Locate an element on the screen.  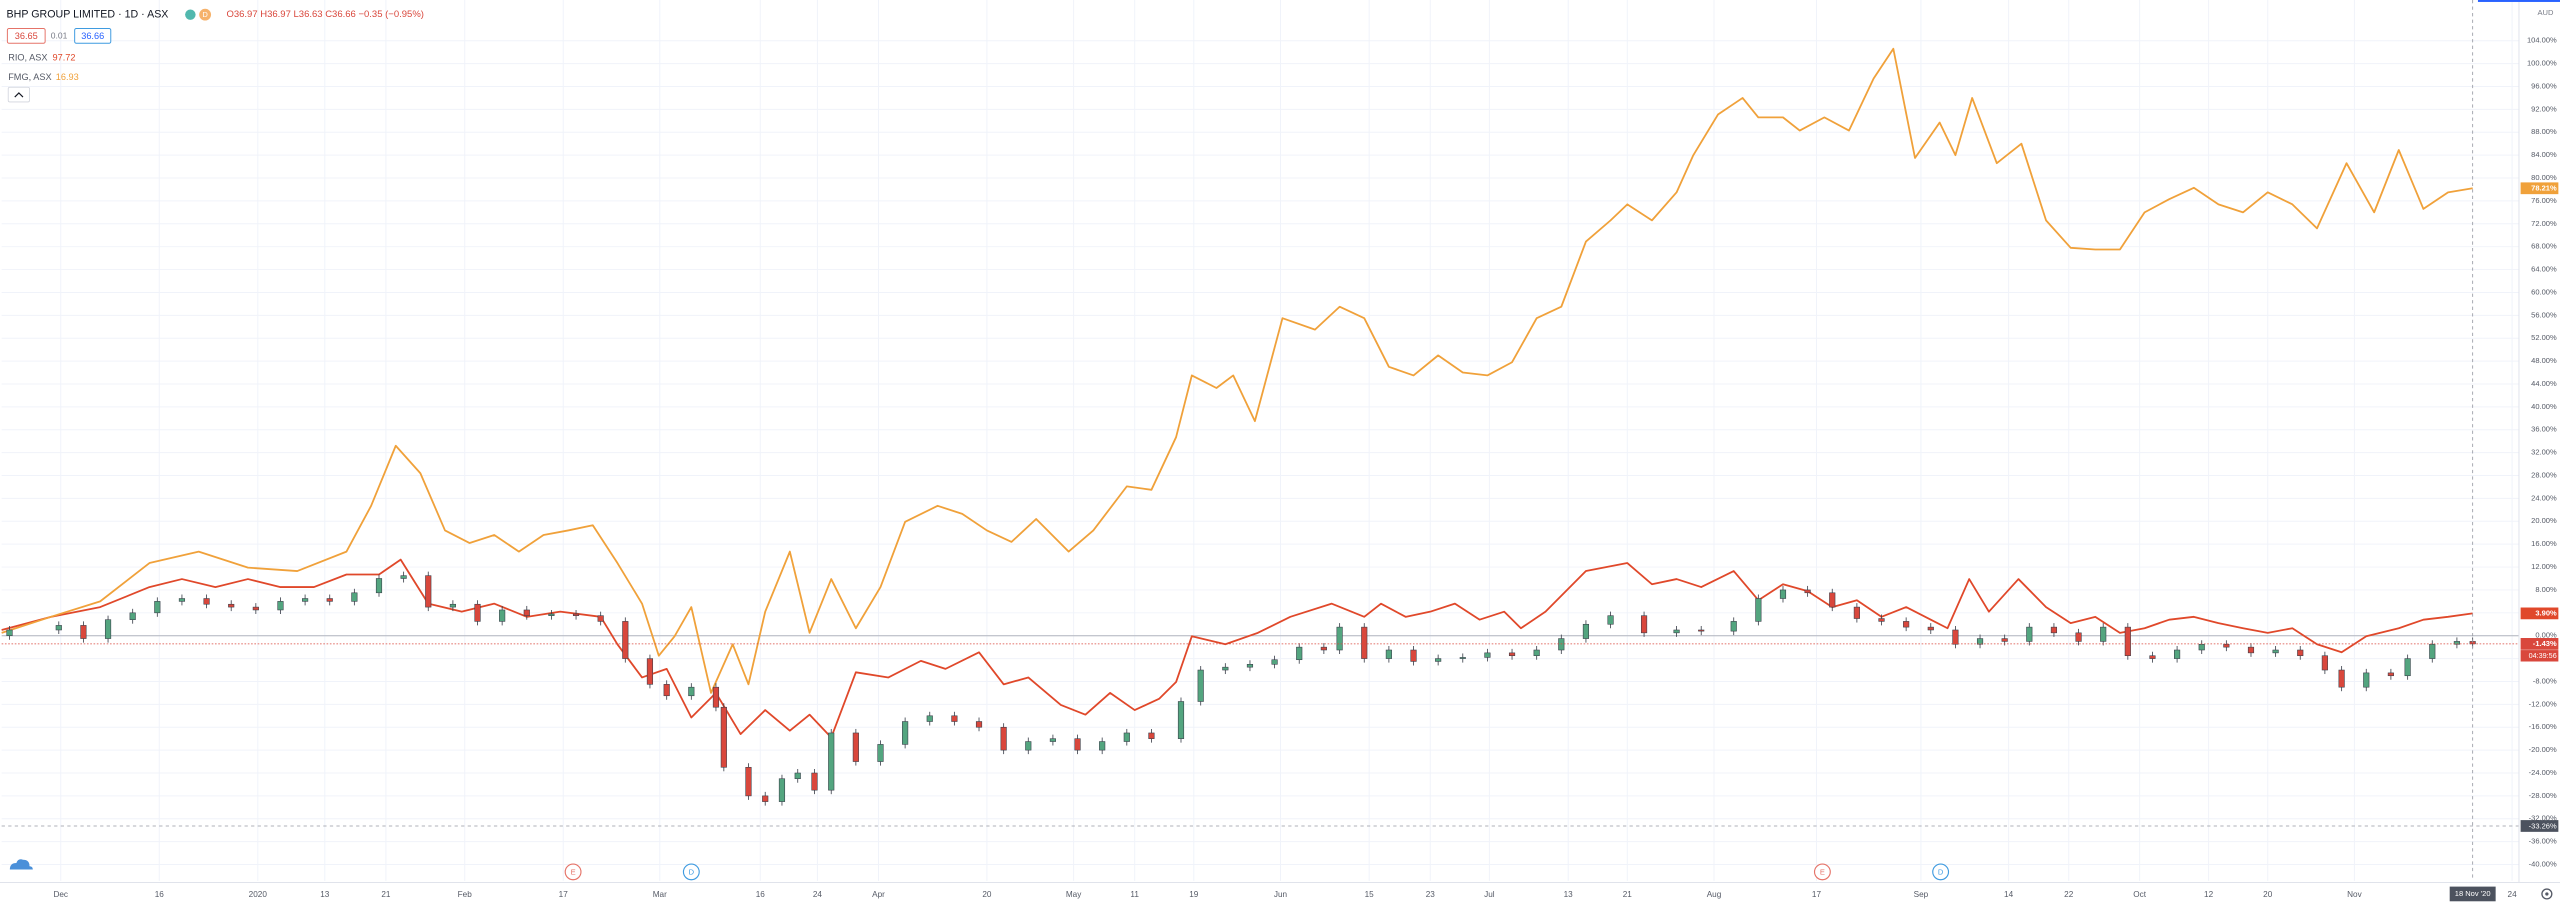
chart-title: BHP GROUP LIMITED · 1D · ASX is located at coordinates (88, 15).